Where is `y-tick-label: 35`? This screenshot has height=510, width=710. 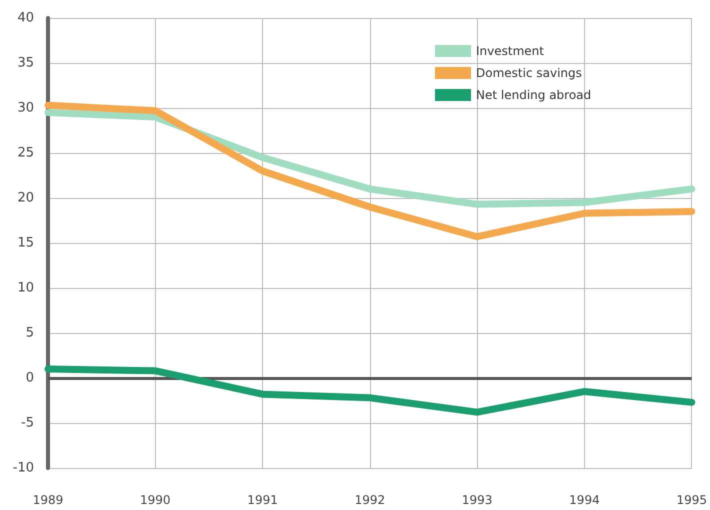
y-tick-label: 35 is located at coordinates (25, 63).